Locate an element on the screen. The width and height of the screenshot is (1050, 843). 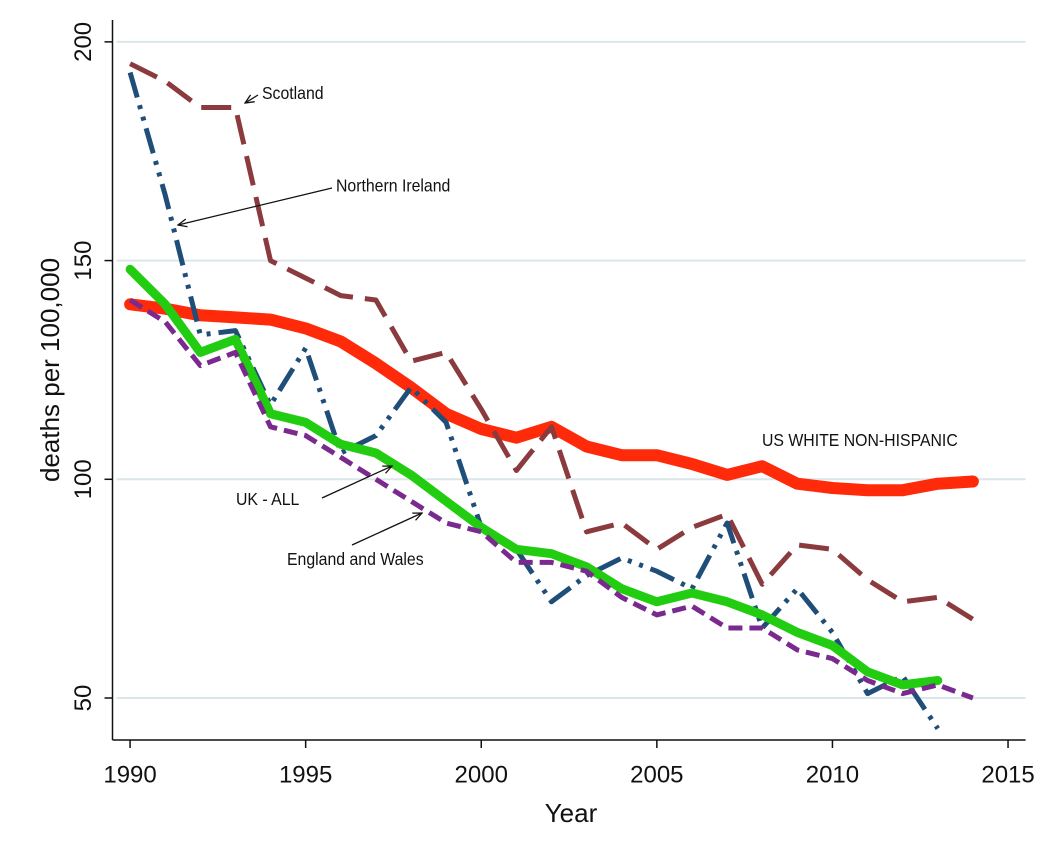
x-axis-label: Year is located at coordinates (571, 813).